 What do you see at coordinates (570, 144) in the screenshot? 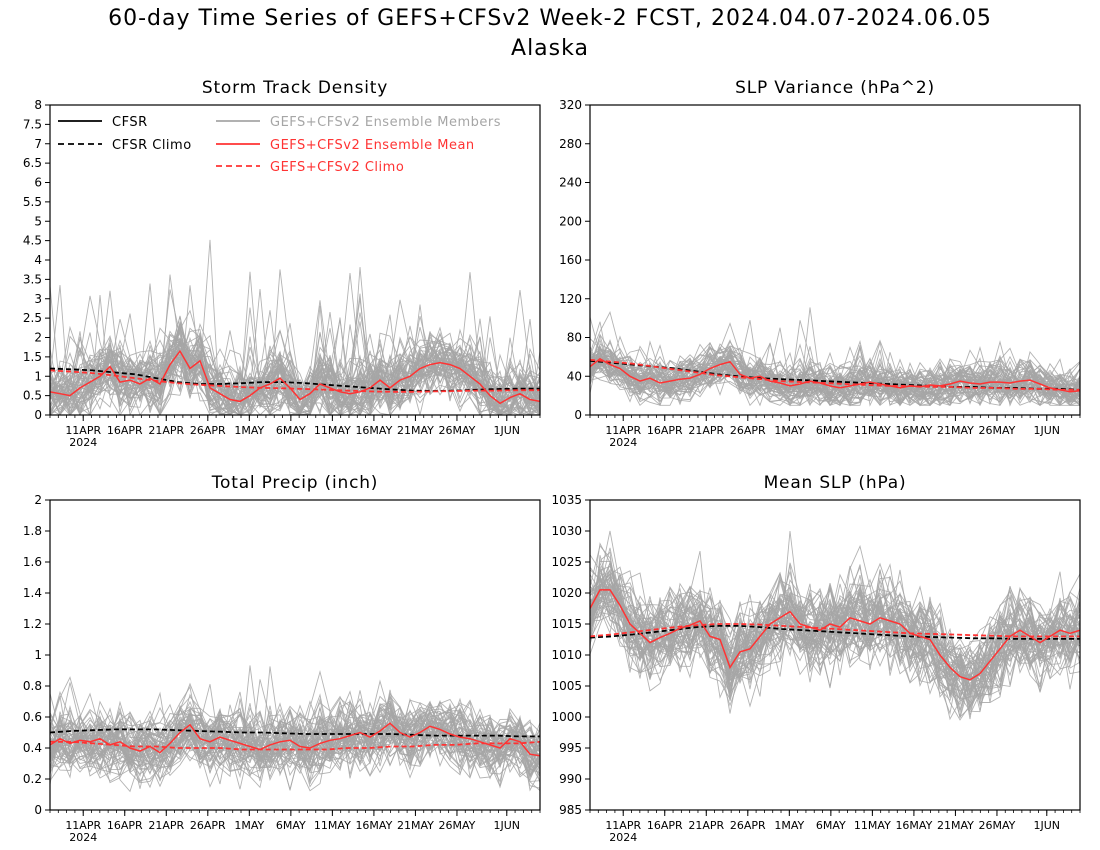
I see `y-tick-label: 280` at bounding box center [570, 144].